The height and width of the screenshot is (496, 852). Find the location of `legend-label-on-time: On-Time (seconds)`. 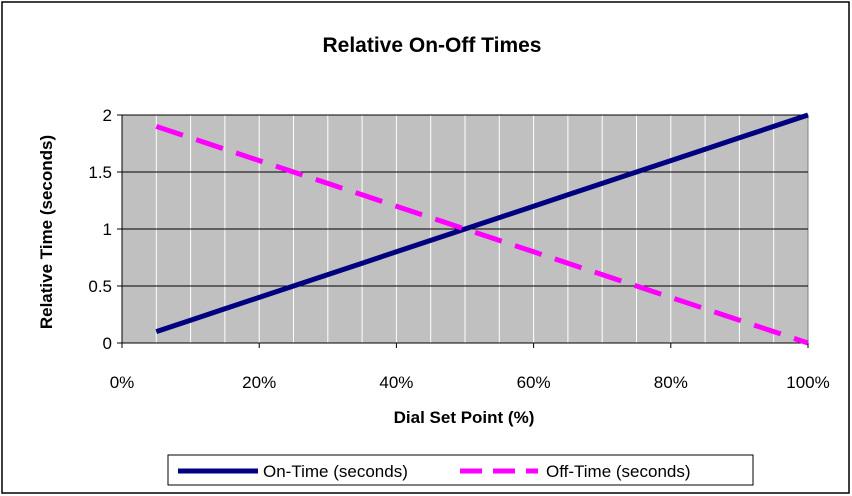

legend-label-on-time: On-Time (seconds) is located at coordinates (335, 471).